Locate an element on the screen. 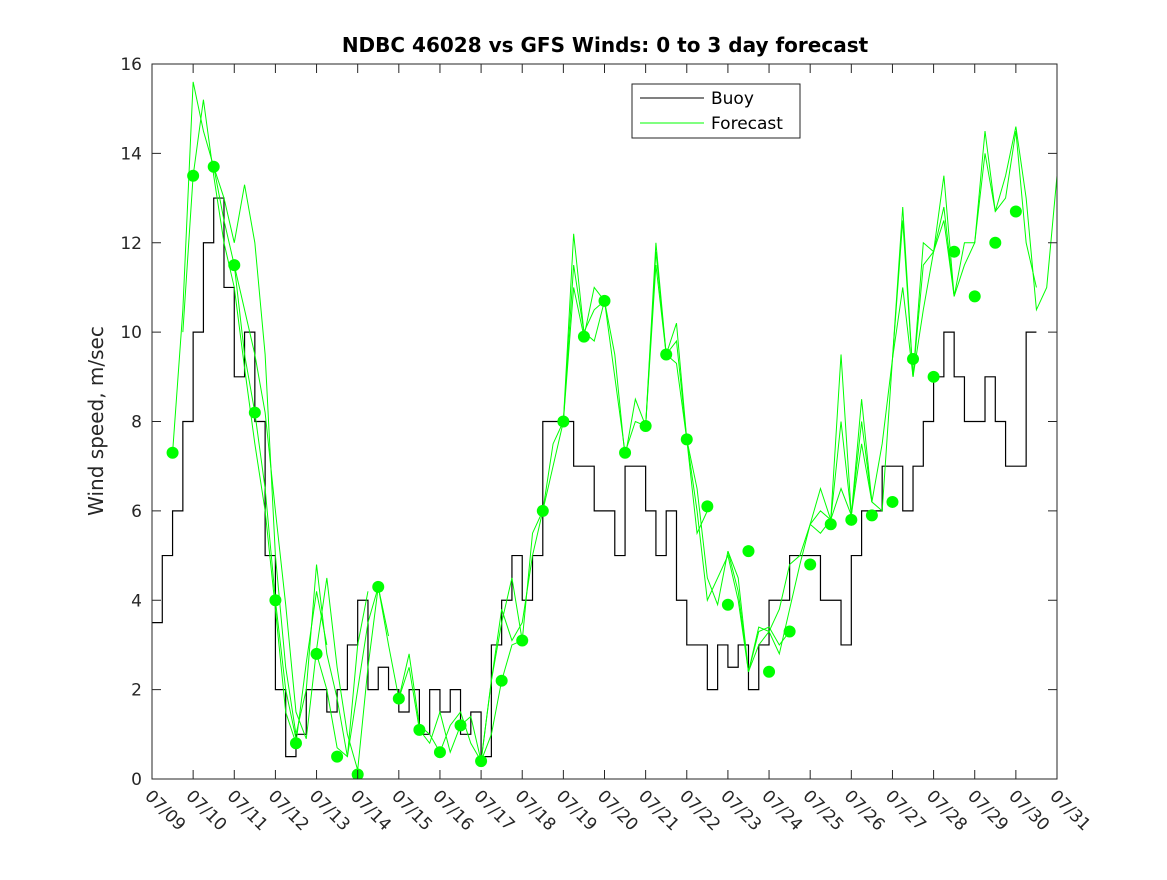 The image size is (1167, 880). x-tick-label-14: 07/23 is located at coordinates (740, 810).